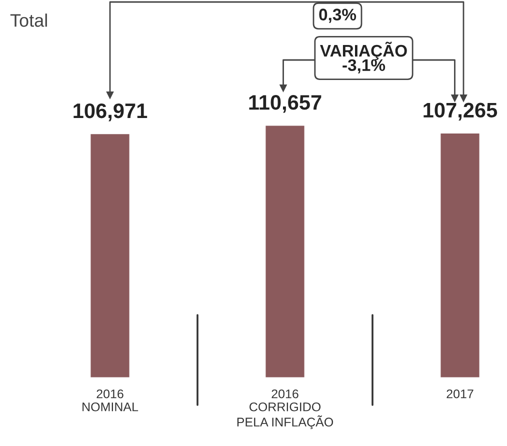 Image resolution: width=507 pixels, height=446 pixels. I want to click on chart-title: Total, so click(28, 20).